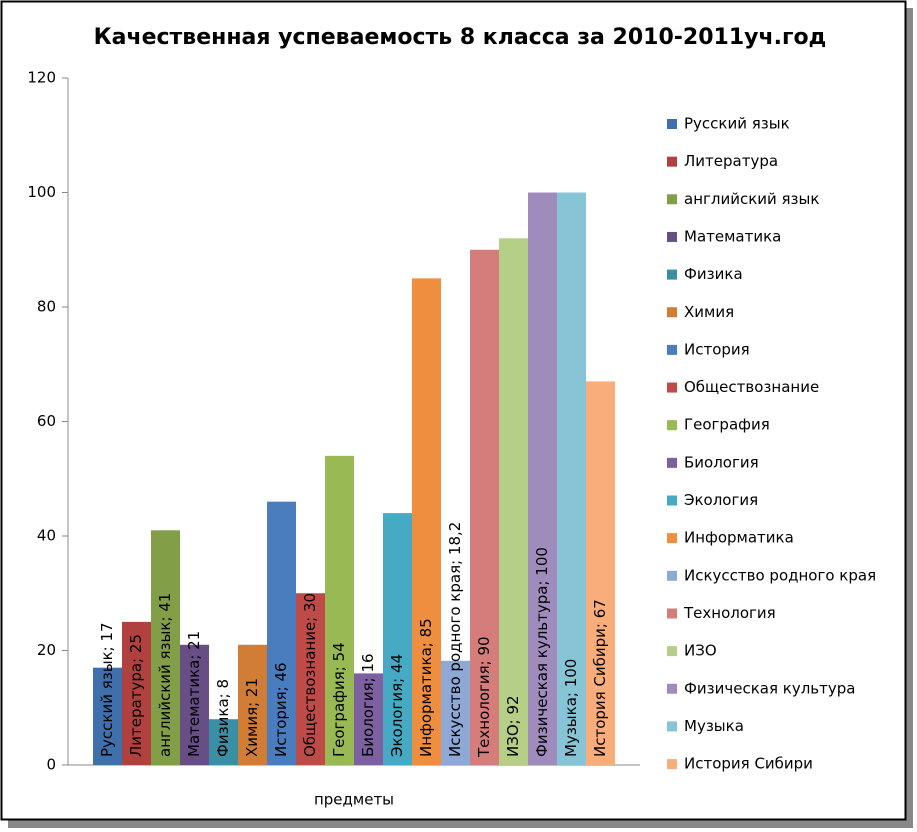 The width and height of the screenshot is (917, 832). What do you see at coordinates (600, 678) in the screenshot?
I see `data-label: История Сибири; 67` at bounding box center [600, 678].